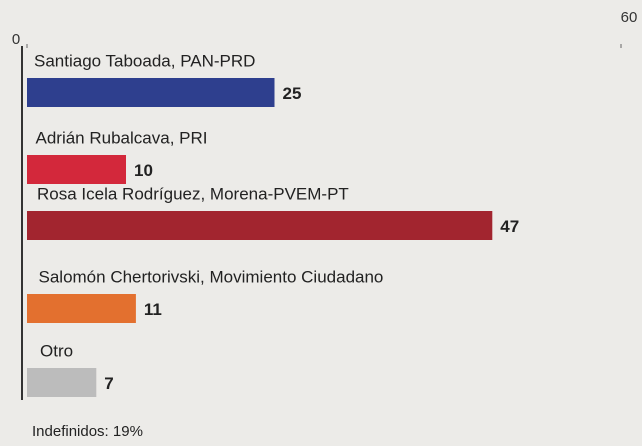 This screenshot has width=642, height=446. What do you see at coordinates (144, 60) in the screenshot?
I see `category-label: Santiago Taboada, PAN-PRD` at bounding box center [144, 60].